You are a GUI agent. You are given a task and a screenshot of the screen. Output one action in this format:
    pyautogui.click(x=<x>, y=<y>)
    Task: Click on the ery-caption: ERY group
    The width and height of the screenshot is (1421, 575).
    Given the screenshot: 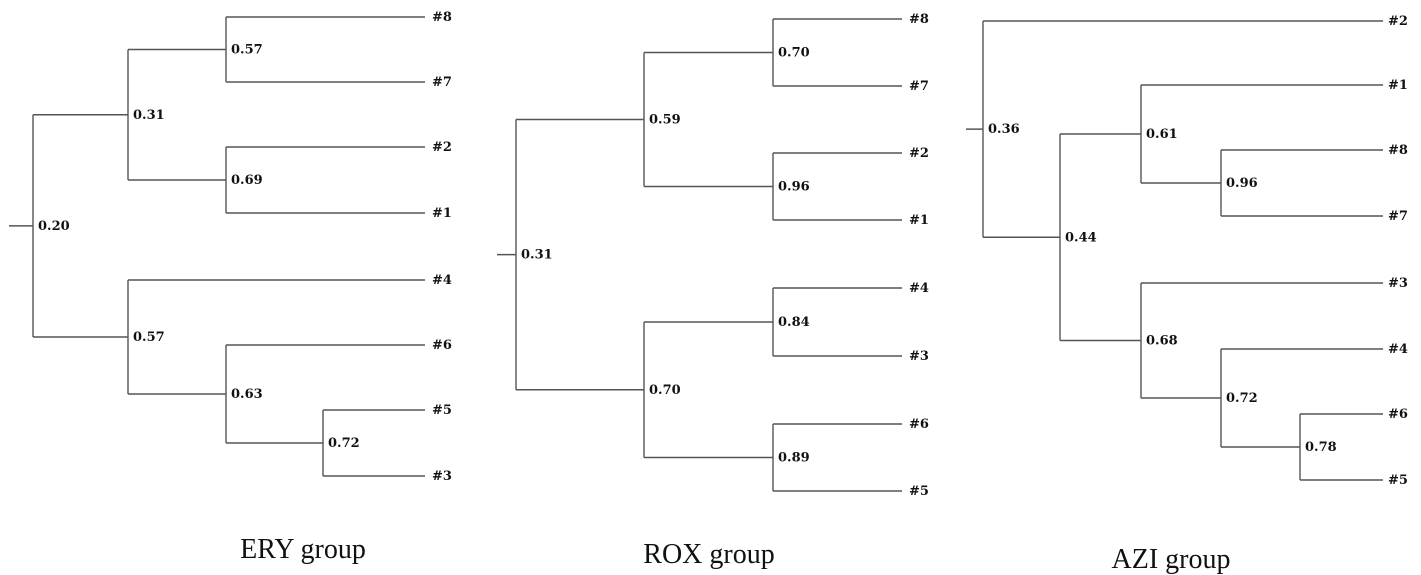 What is the action you would take?
    pyautogui.click(x=303, y=549)
    